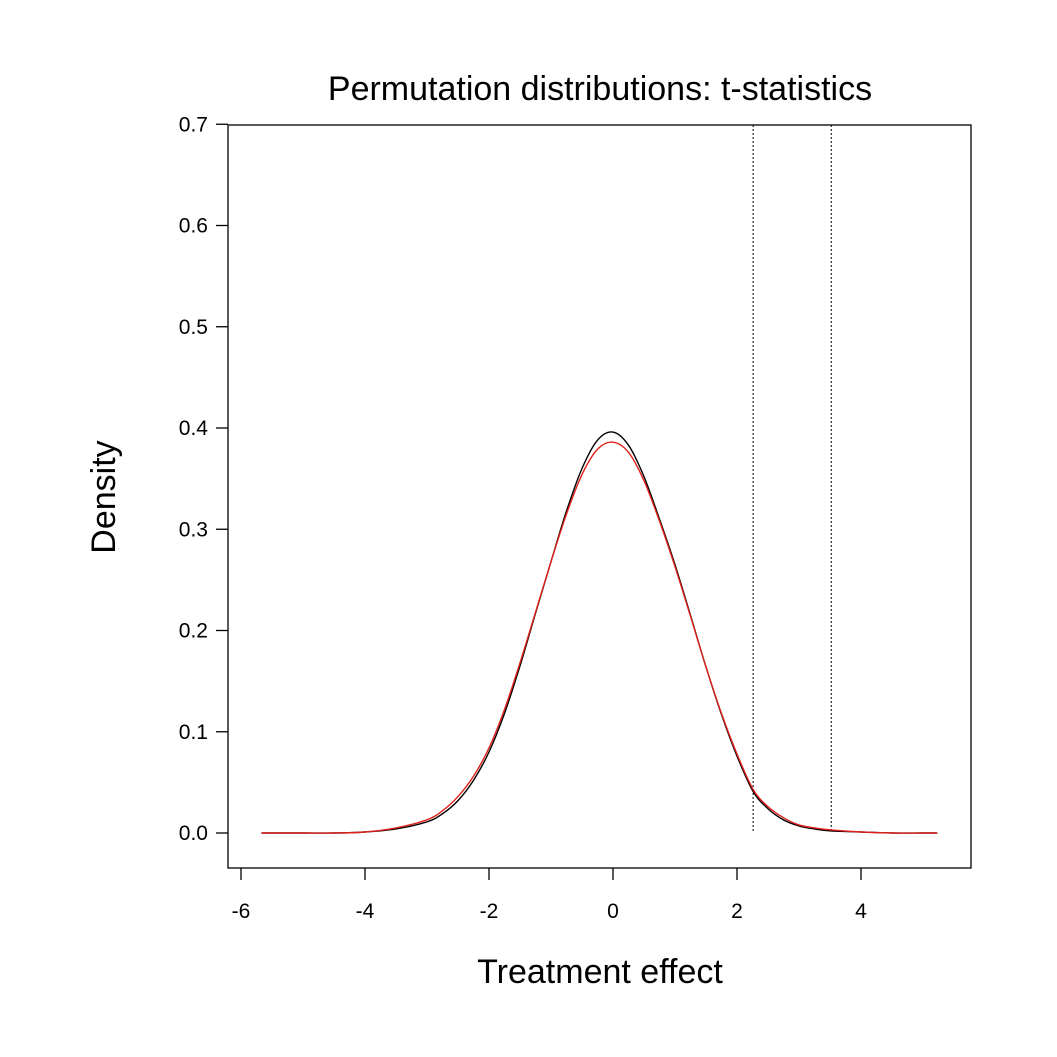 Image resolution: width=1057 pixels, height=1057 pixels. What do you see at coordinates (194, 428) in the screenshot?
I see `y-tick-label: 0.4` at bounding box center [194, 428].